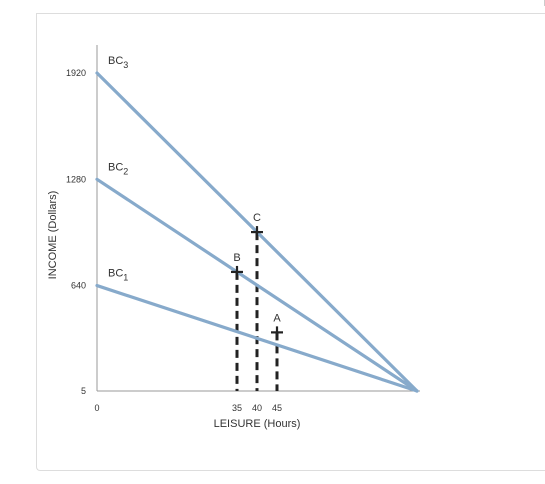 This screenshot has height=484, width=545. I want to click on x-tick-label: 0, so click(96, 408).